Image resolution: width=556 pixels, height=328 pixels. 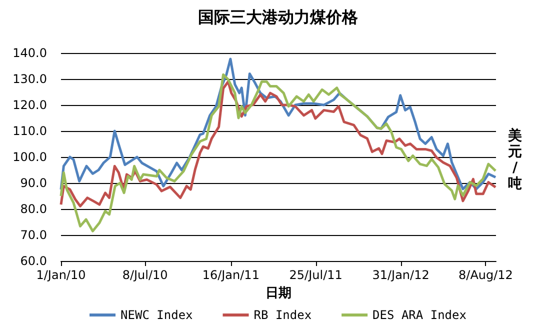 I want to click on y-tick-label: 60.0, so click(x=33, y=261).